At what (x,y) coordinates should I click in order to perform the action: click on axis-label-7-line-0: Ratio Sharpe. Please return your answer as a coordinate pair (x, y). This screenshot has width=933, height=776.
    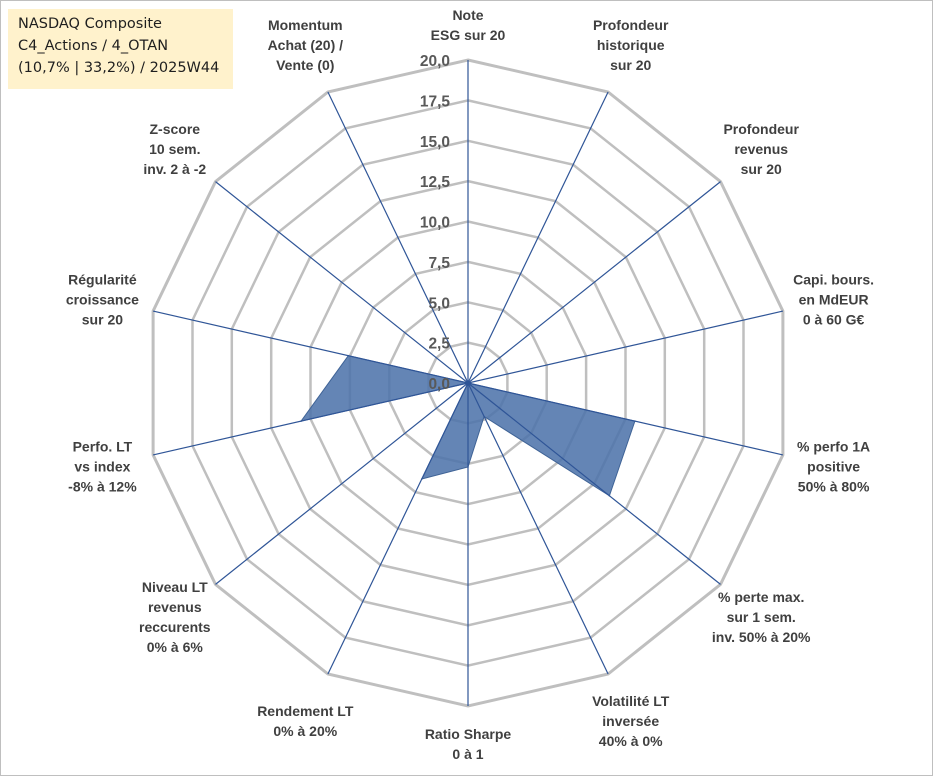
    Looking at the image, I should click on (468, 734).